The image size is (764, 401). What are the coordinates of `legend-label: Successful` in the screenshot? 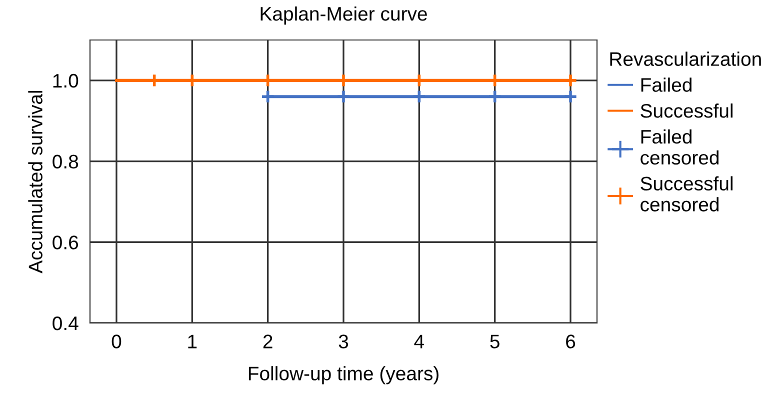 It's located at (686, 110).